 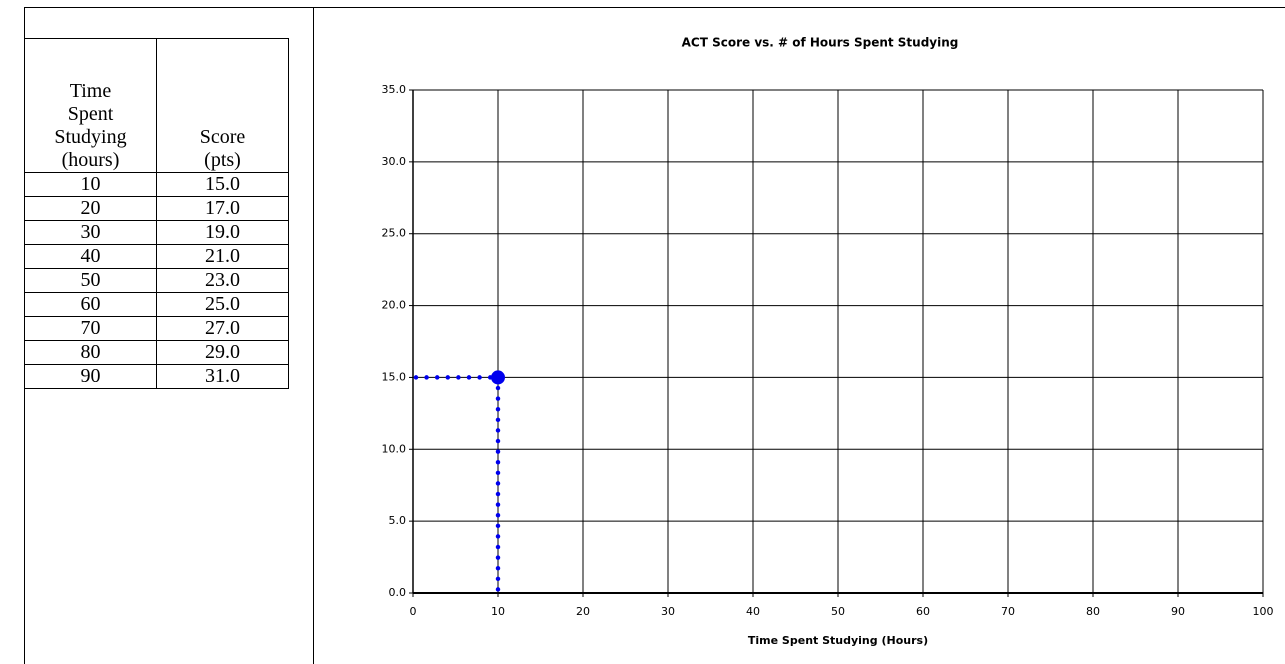 What do you see at coordinates (1093, 611) in the screenshot?
I see `x-tick-label: 80` at bounding box center [1093, 611].